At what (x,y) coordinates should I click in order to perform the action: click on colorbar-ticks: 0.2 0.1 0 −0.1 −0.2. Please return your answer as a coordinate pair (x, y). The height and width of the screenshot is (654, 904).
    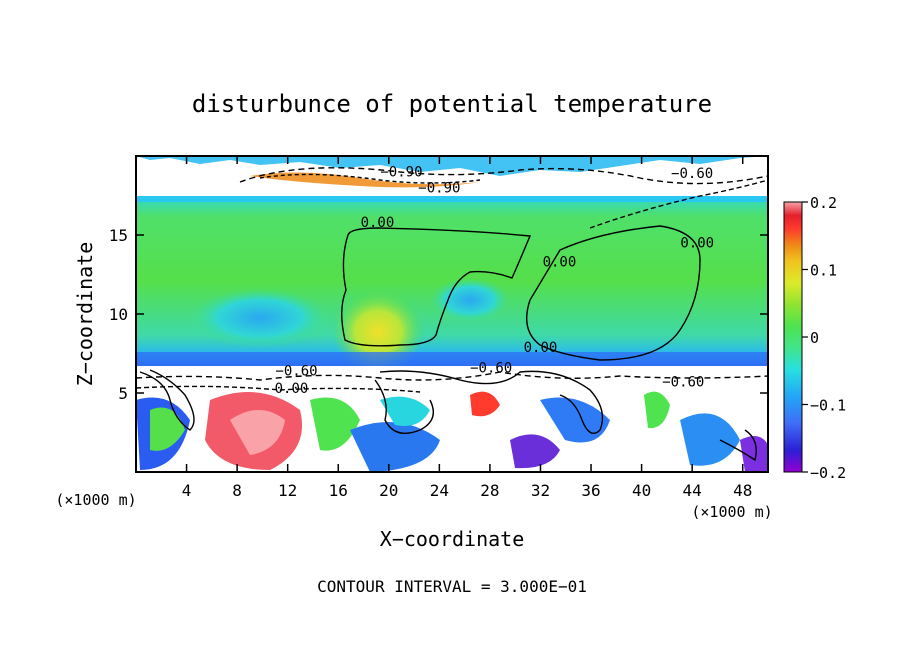
    Looking at the image, I should click on (824, 338).